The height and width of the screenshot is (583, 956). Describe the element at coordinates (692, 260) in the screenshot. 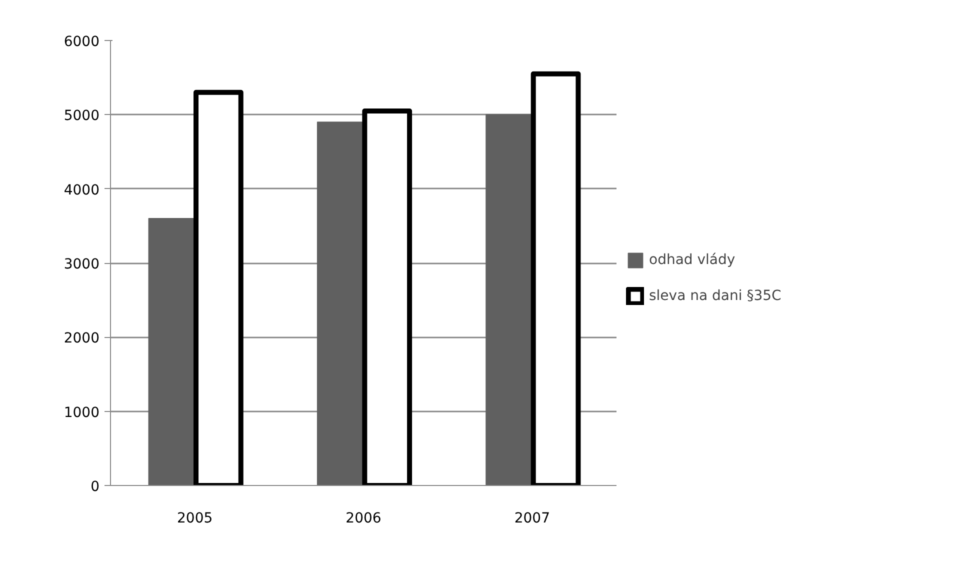

I see `legend-label: odhad vlády` at that location.